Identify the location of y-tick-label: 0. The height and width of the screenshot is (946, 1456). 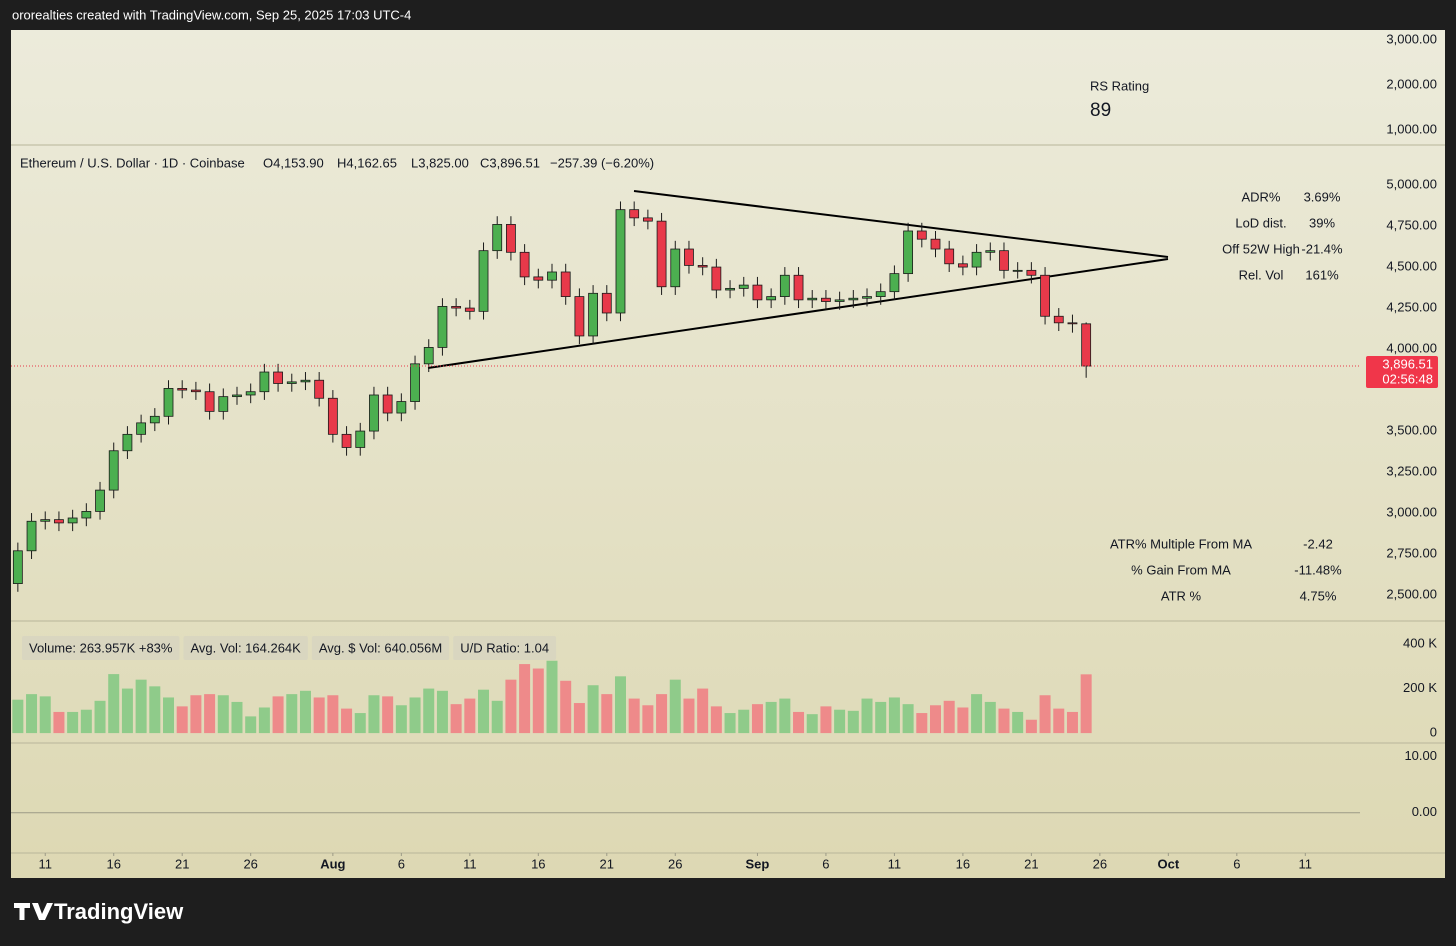
(1433, 732).